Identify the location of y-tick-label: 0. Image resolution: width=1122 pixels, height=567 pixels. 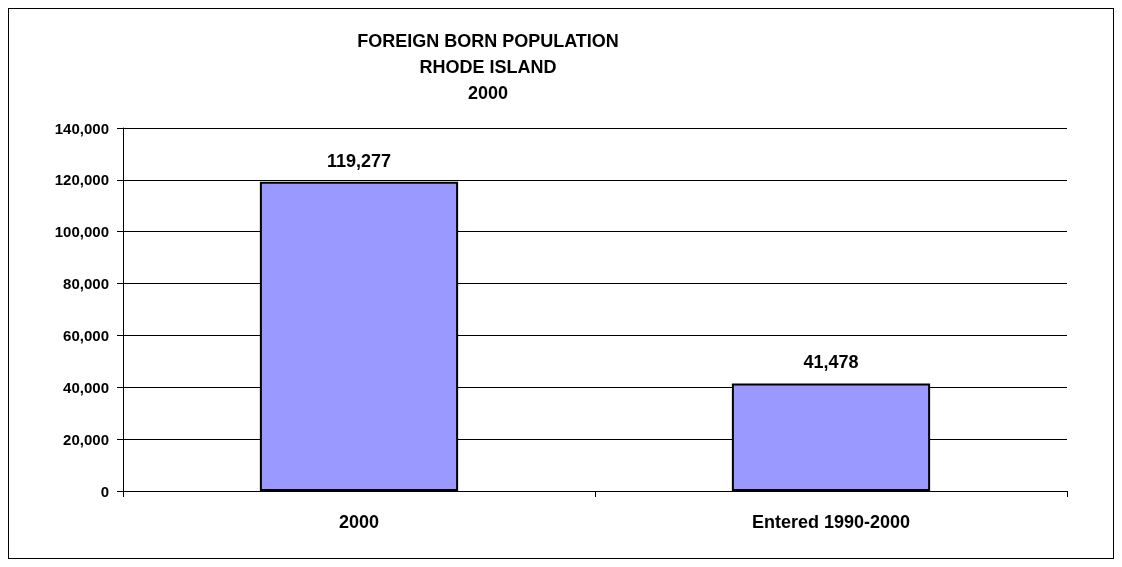
(104, 491).